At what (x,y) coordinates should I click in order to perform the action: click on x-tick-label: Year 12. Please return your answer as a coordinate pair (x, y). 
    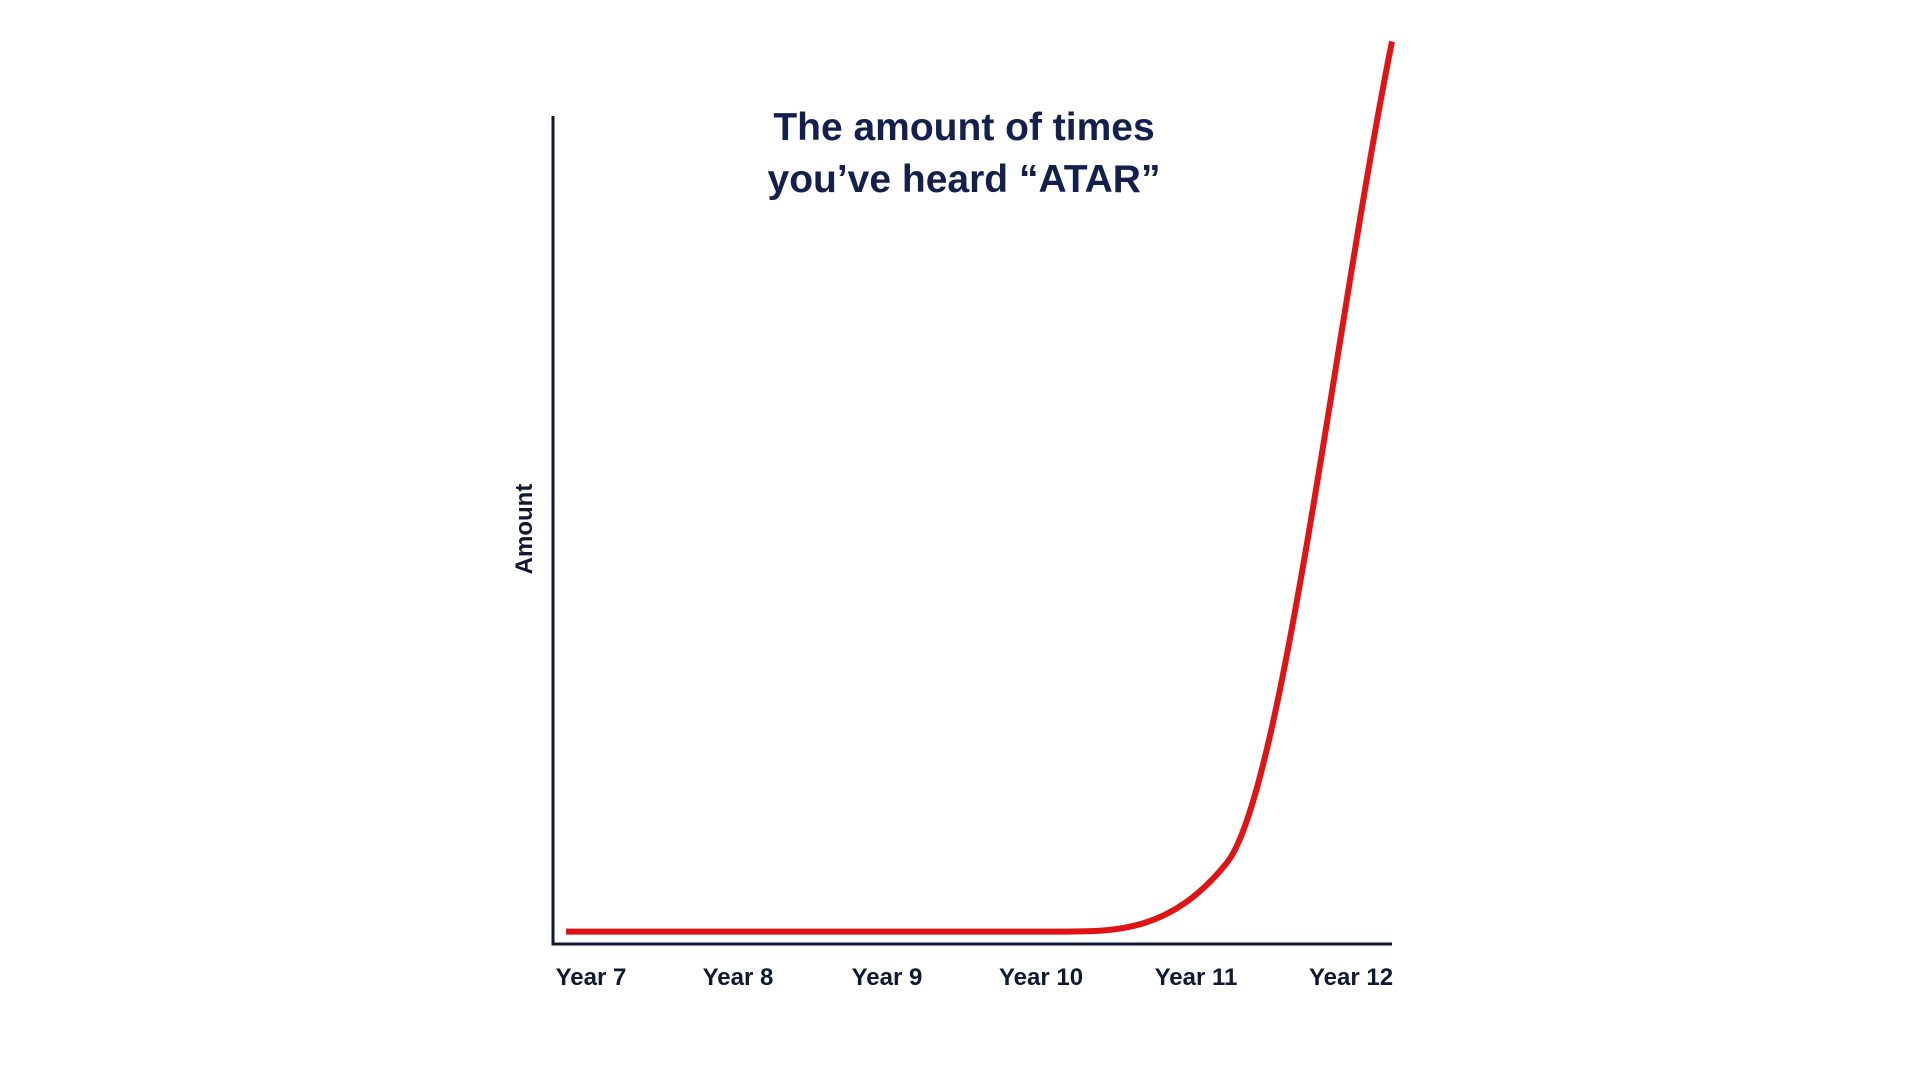
    Looking at the image, I should click on (1351, 977).